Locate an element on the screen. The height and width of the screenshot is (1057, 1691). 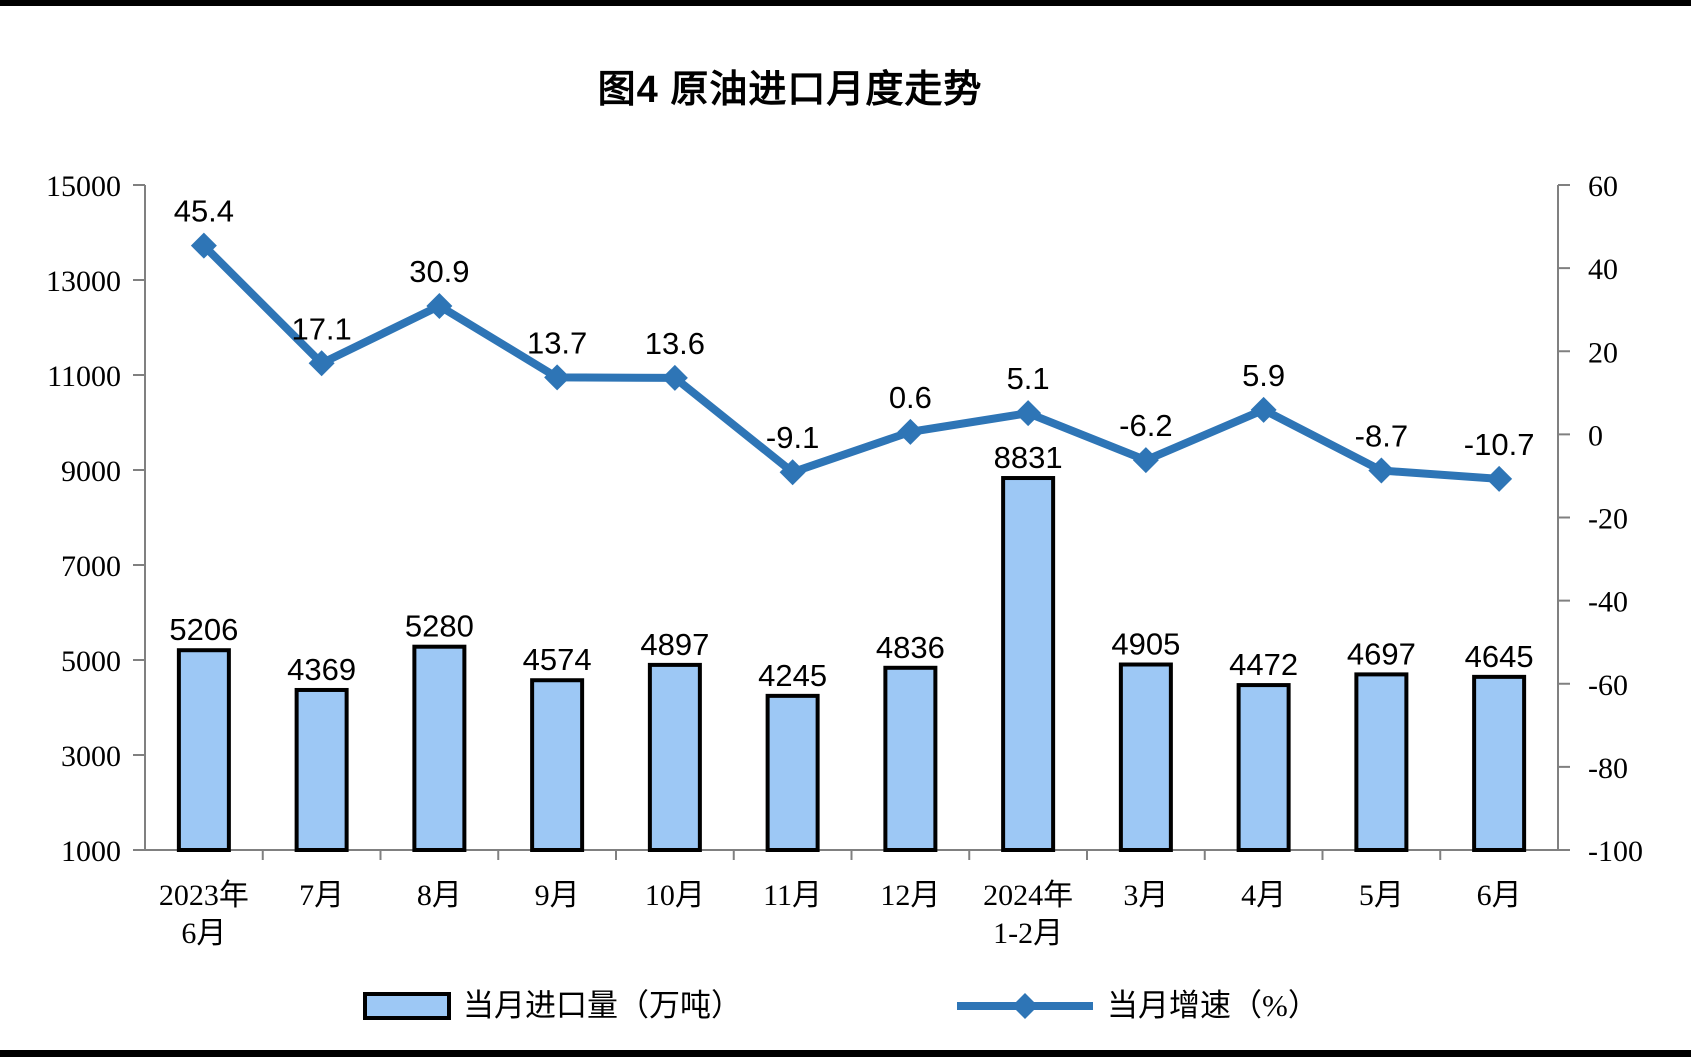
bar-value-label: 4697 is located at coordinates (1381, 653).